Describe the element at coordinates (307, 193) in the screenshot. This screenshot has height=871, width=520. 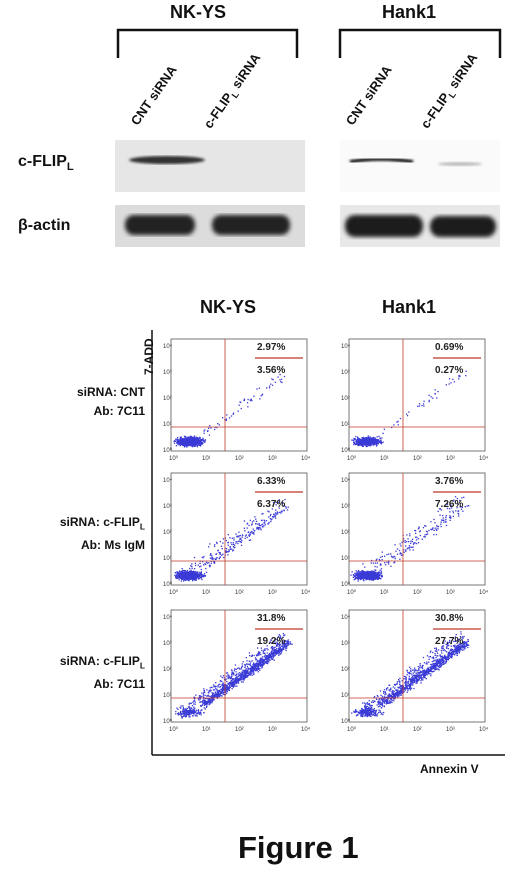
I see `blot-images` at that location.